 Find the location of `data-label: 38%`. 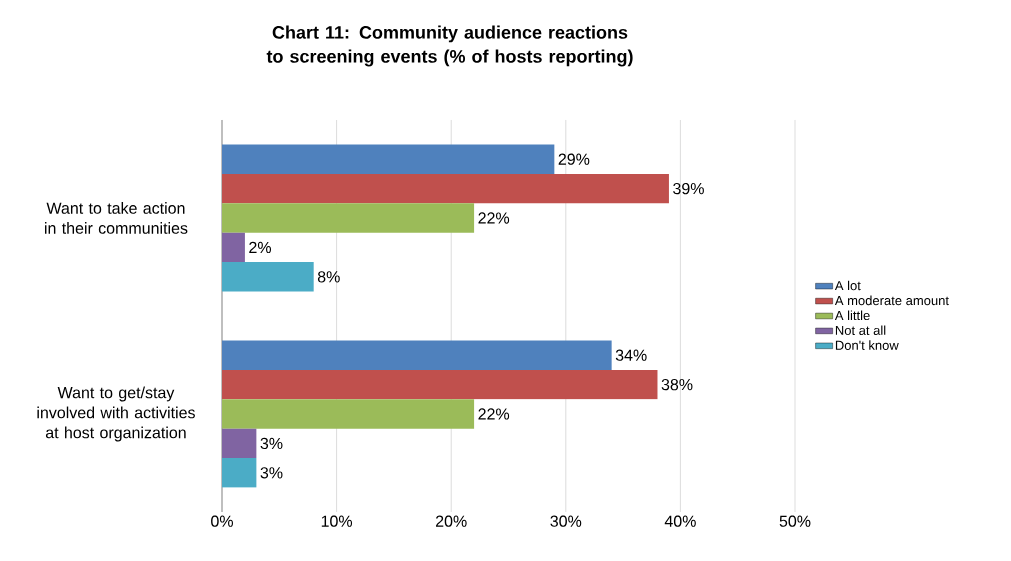

data-label: 38% is located at coordinates (677, 384).